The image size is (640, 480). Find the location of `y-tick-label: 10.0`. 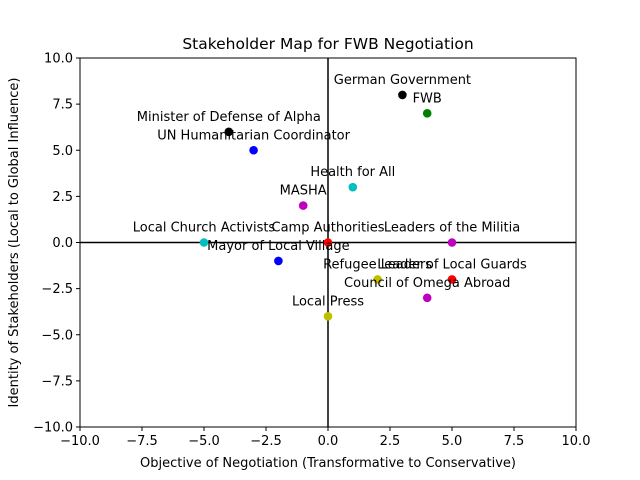

y-tick-label: 10.0 is located at coordinates (58, 59).